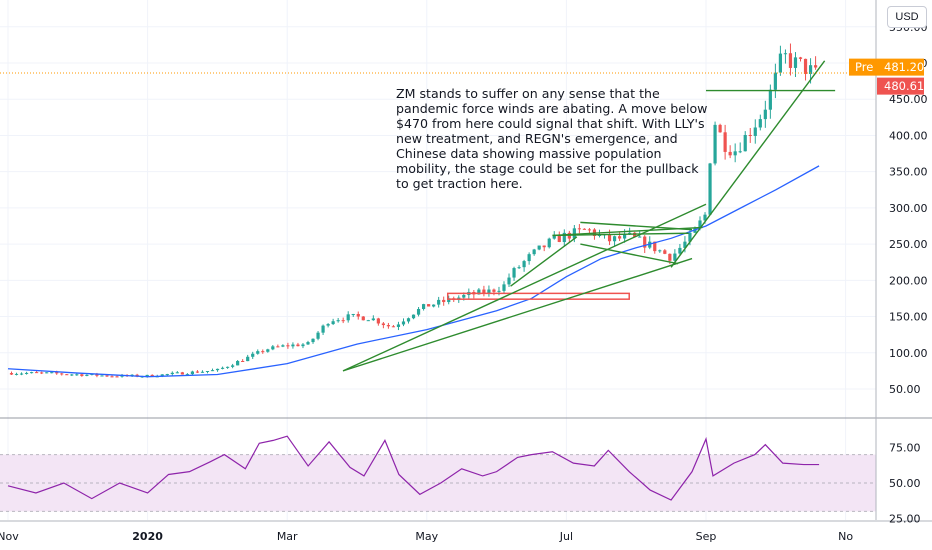  What do you see at coordinates (908, 135) in the screenshot?
I see `y-tick-label: 400.00` at bounding box center [908, 135].